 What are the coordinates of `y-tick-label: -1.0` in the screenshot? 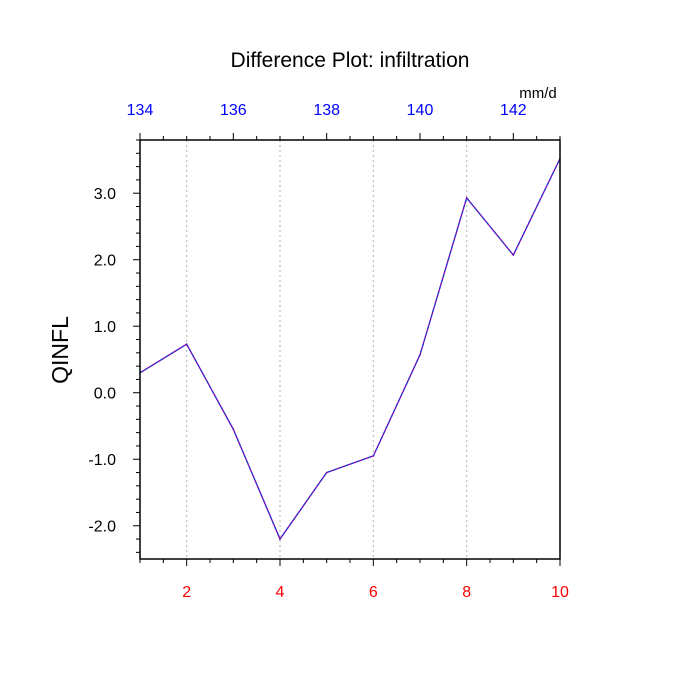 It's located at (102, 460).